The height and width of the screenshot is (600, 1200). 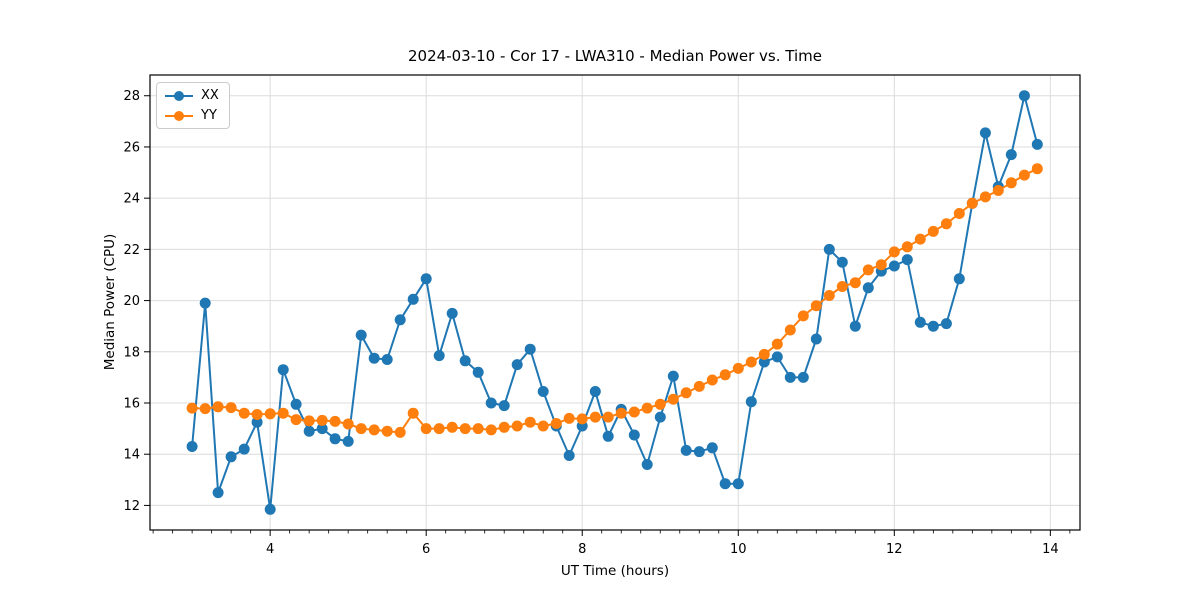 I want to click on legend-item-xx: XX, so click(x=192, y=95).